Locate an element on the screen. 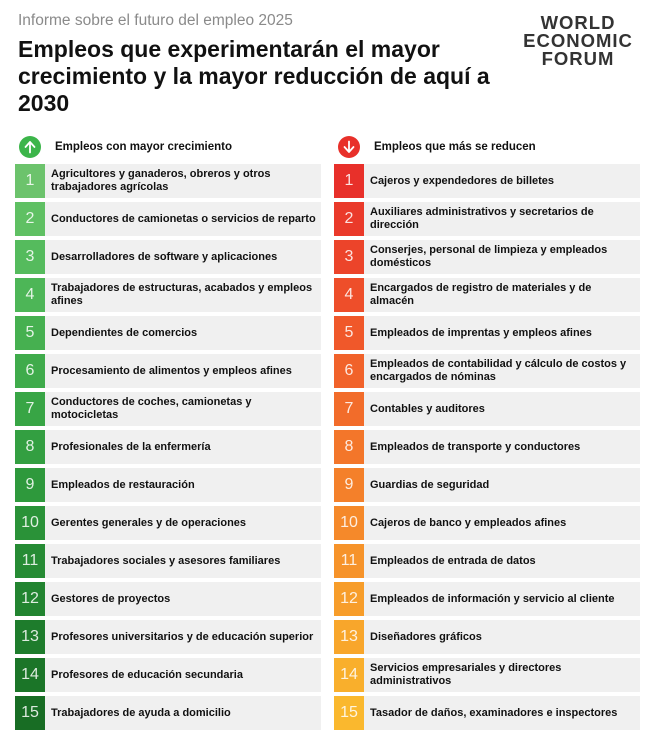 Image resolution: width=648 pixels, height=735 pixels. growth-job-row: 10 Gerentes generales y de operaciones is located at coordinates (168, 523).